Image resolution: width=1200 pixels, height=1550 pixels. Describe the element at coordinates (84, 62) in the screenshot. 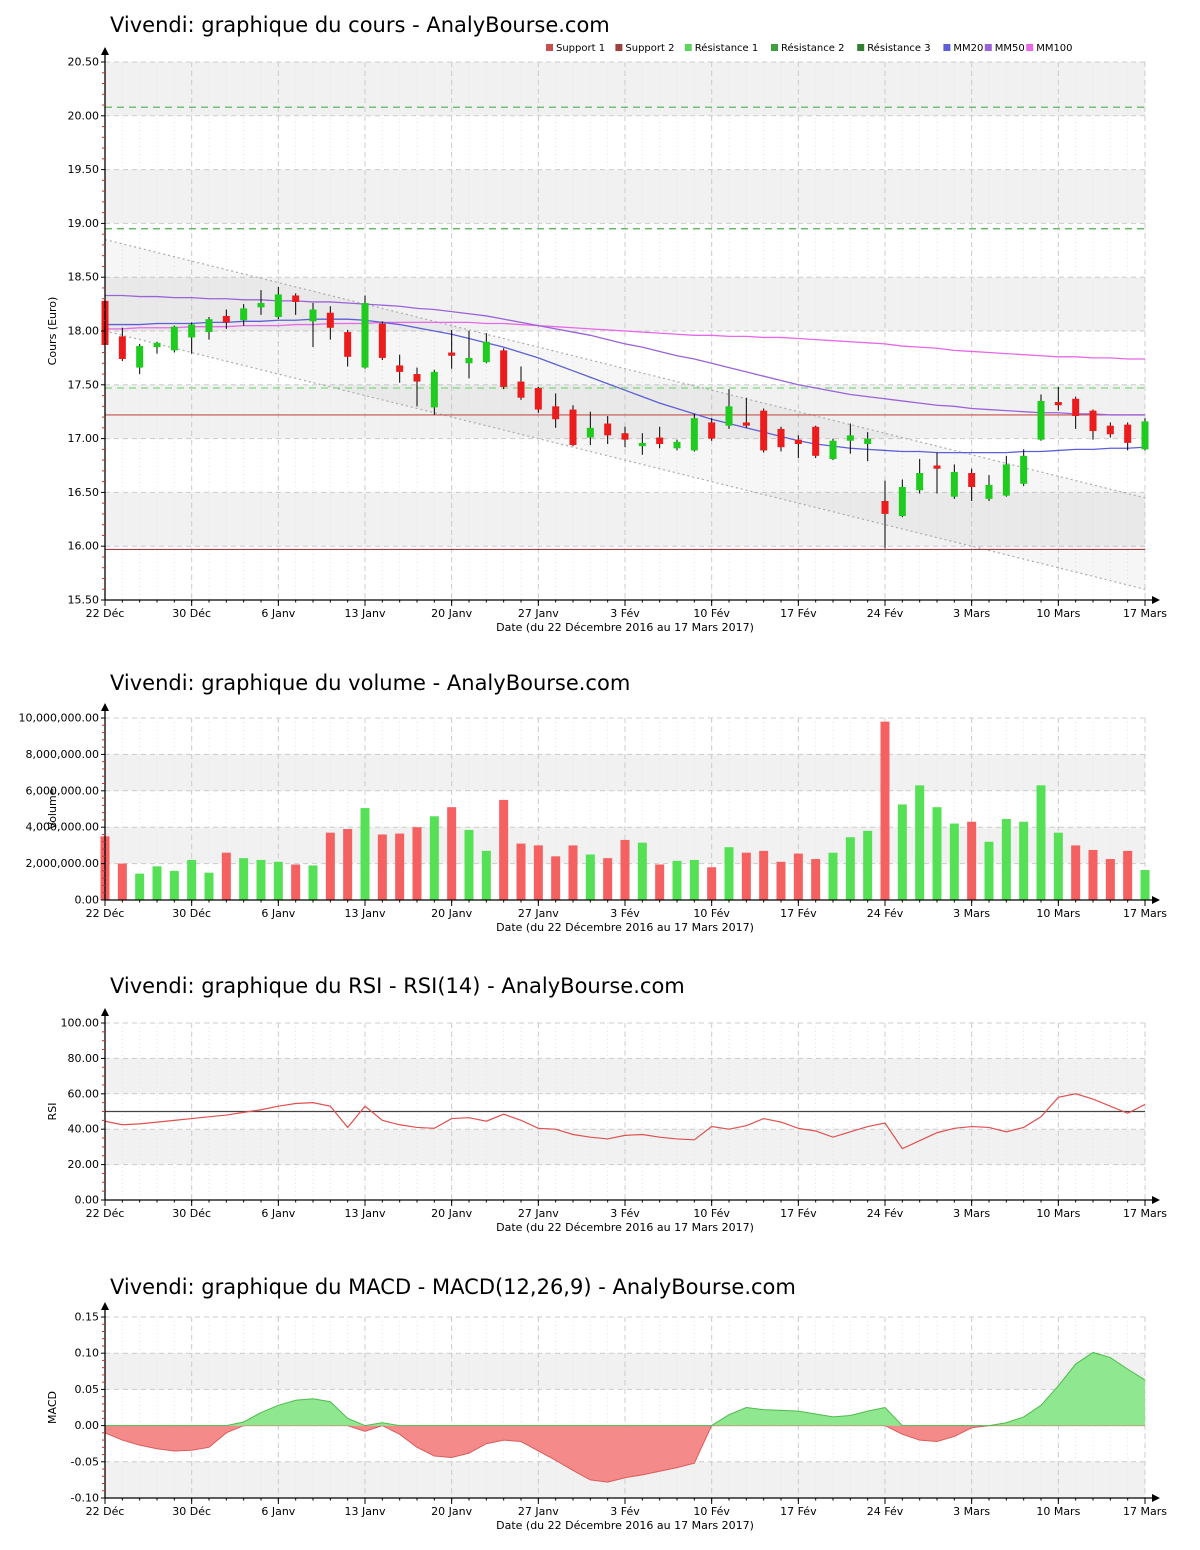

I see `svg-text: 20.50` at that location.